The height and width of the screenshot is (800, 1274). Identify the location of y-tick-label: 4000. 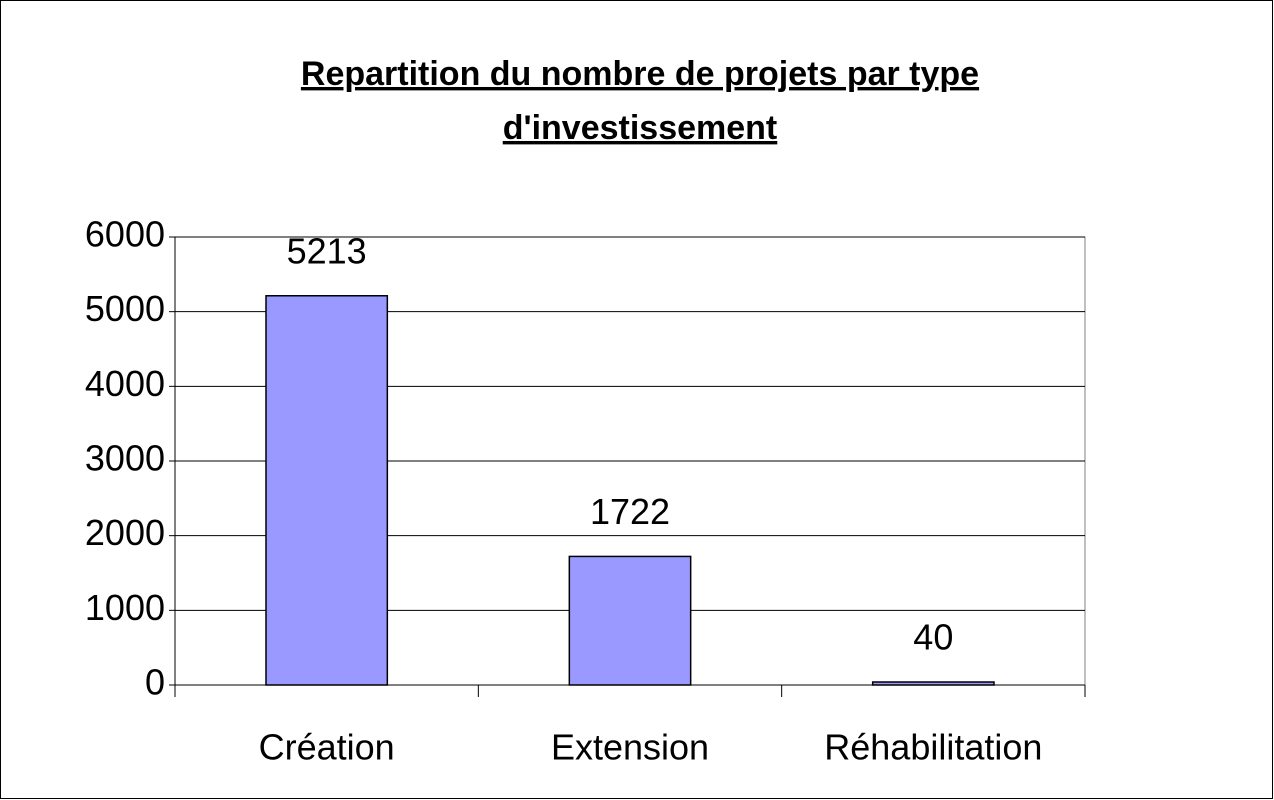
(125, 383).